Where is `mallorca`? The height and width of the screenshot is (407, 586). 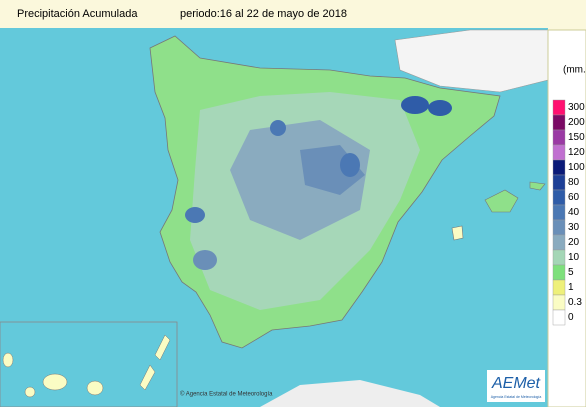
mallorca is located at coordinates (501, 201).